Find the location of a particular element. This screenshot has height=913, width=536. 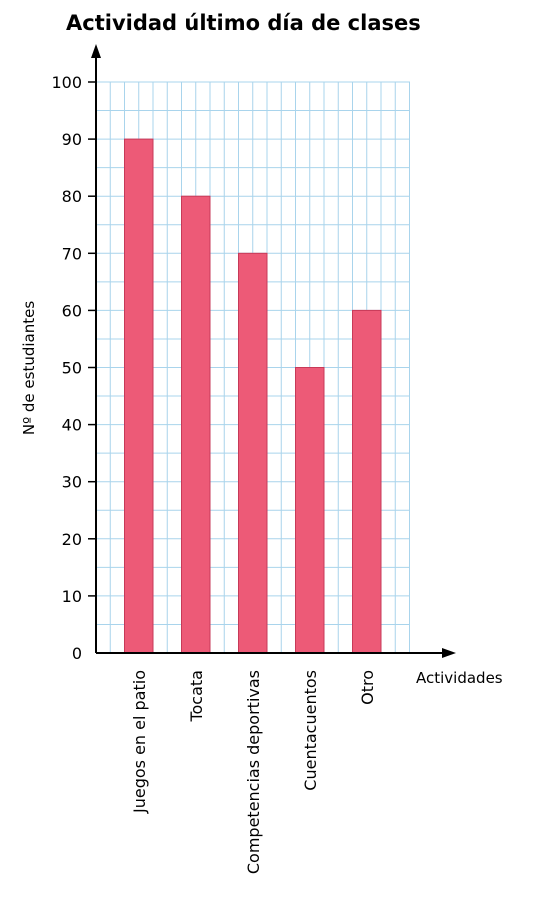

y-ticks: 0 10 20 30 40 50 60 70 80 90 100 is located at coordinates (73, 368).